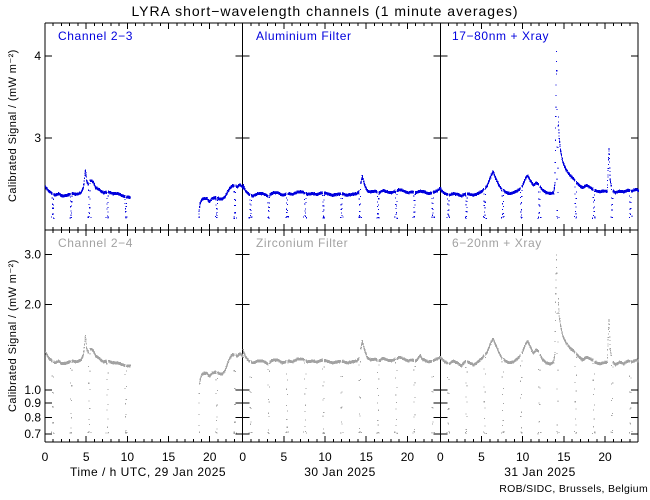 Image resolution: width=650 pixels, height=500 pixels. Describe the element at coordinates (32, 390) in the screenshot. I see `svg-text: 1.0` at that location.